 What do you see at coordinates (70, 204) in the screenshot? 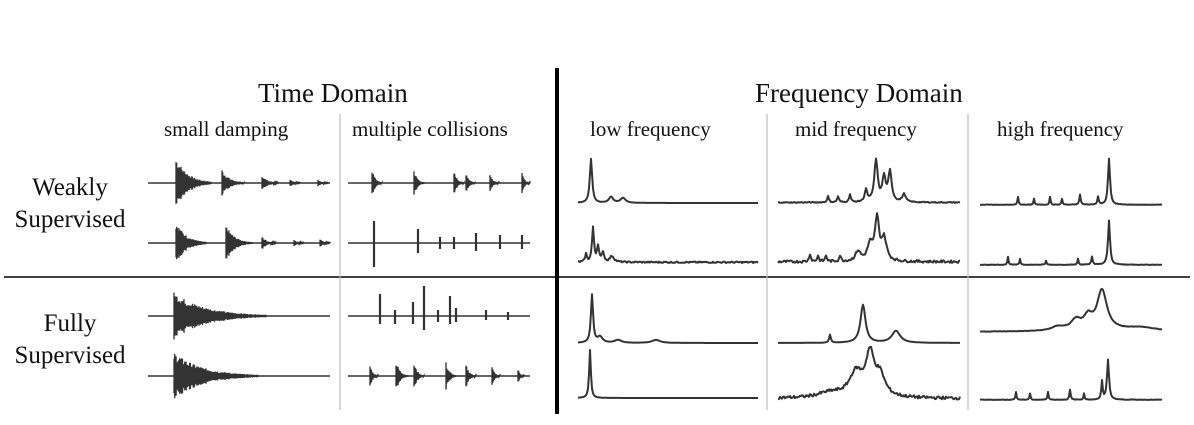
I see `row-label-weakly-supervised: Weakly Supervised` at bounding box center [70, 204].